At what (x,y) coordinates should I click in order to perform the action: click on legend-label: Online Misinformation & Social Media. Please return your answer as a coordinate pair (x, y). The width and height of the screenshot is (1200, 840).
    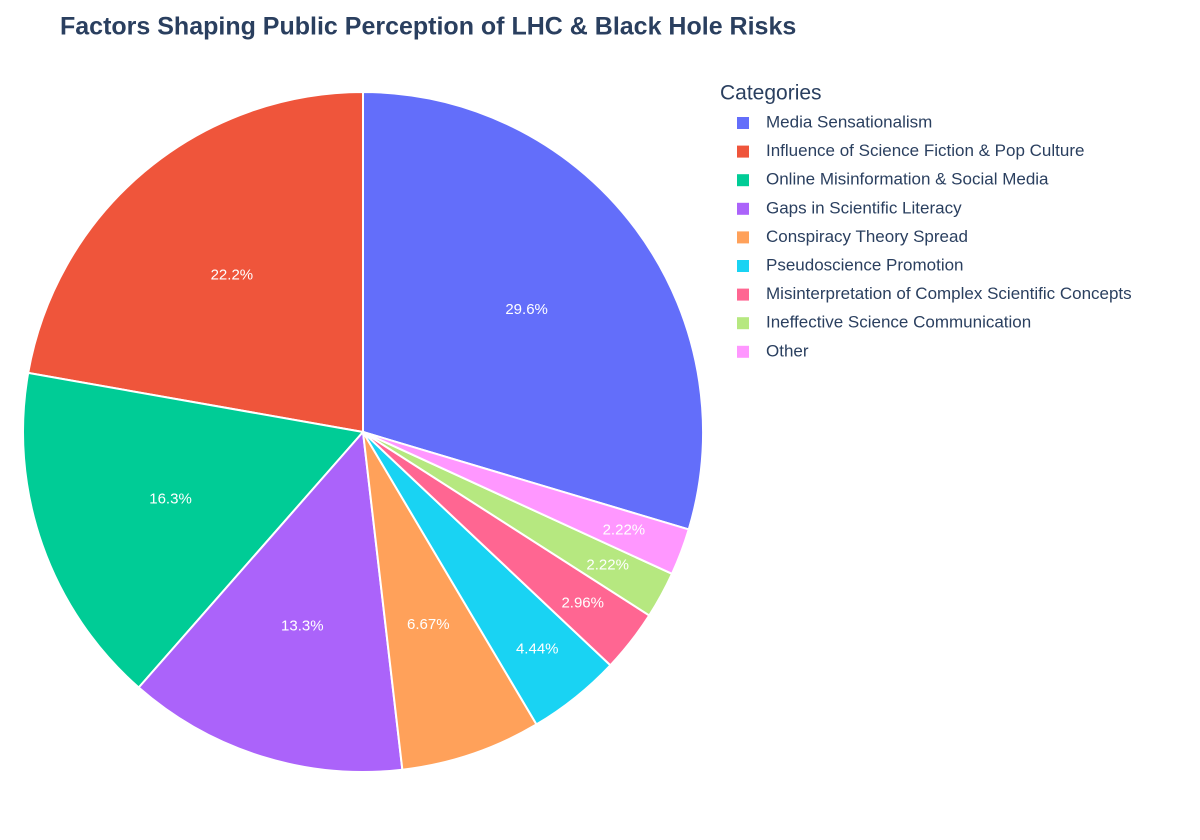
    Looking at the image, I should click on (907, 179).